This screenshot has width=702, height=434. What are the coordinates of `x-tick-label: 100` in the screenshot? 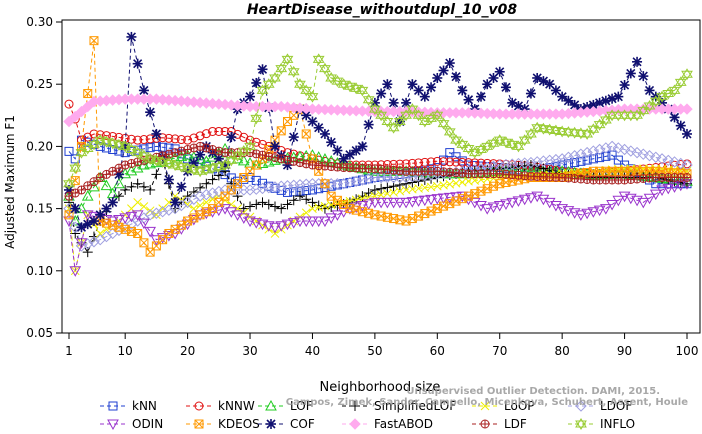 It's located at (687, 351).